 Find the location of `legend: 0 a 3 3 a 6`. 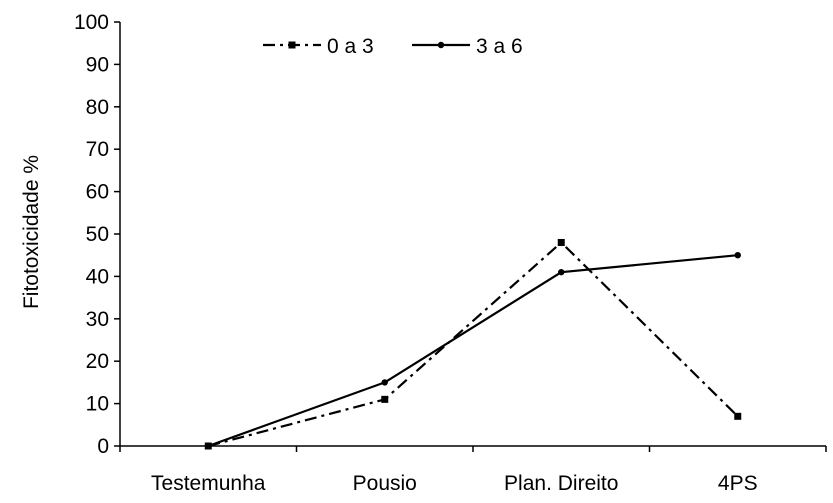

legend: 0 a 3 3 a 6 is located at coordinates (393, 46).